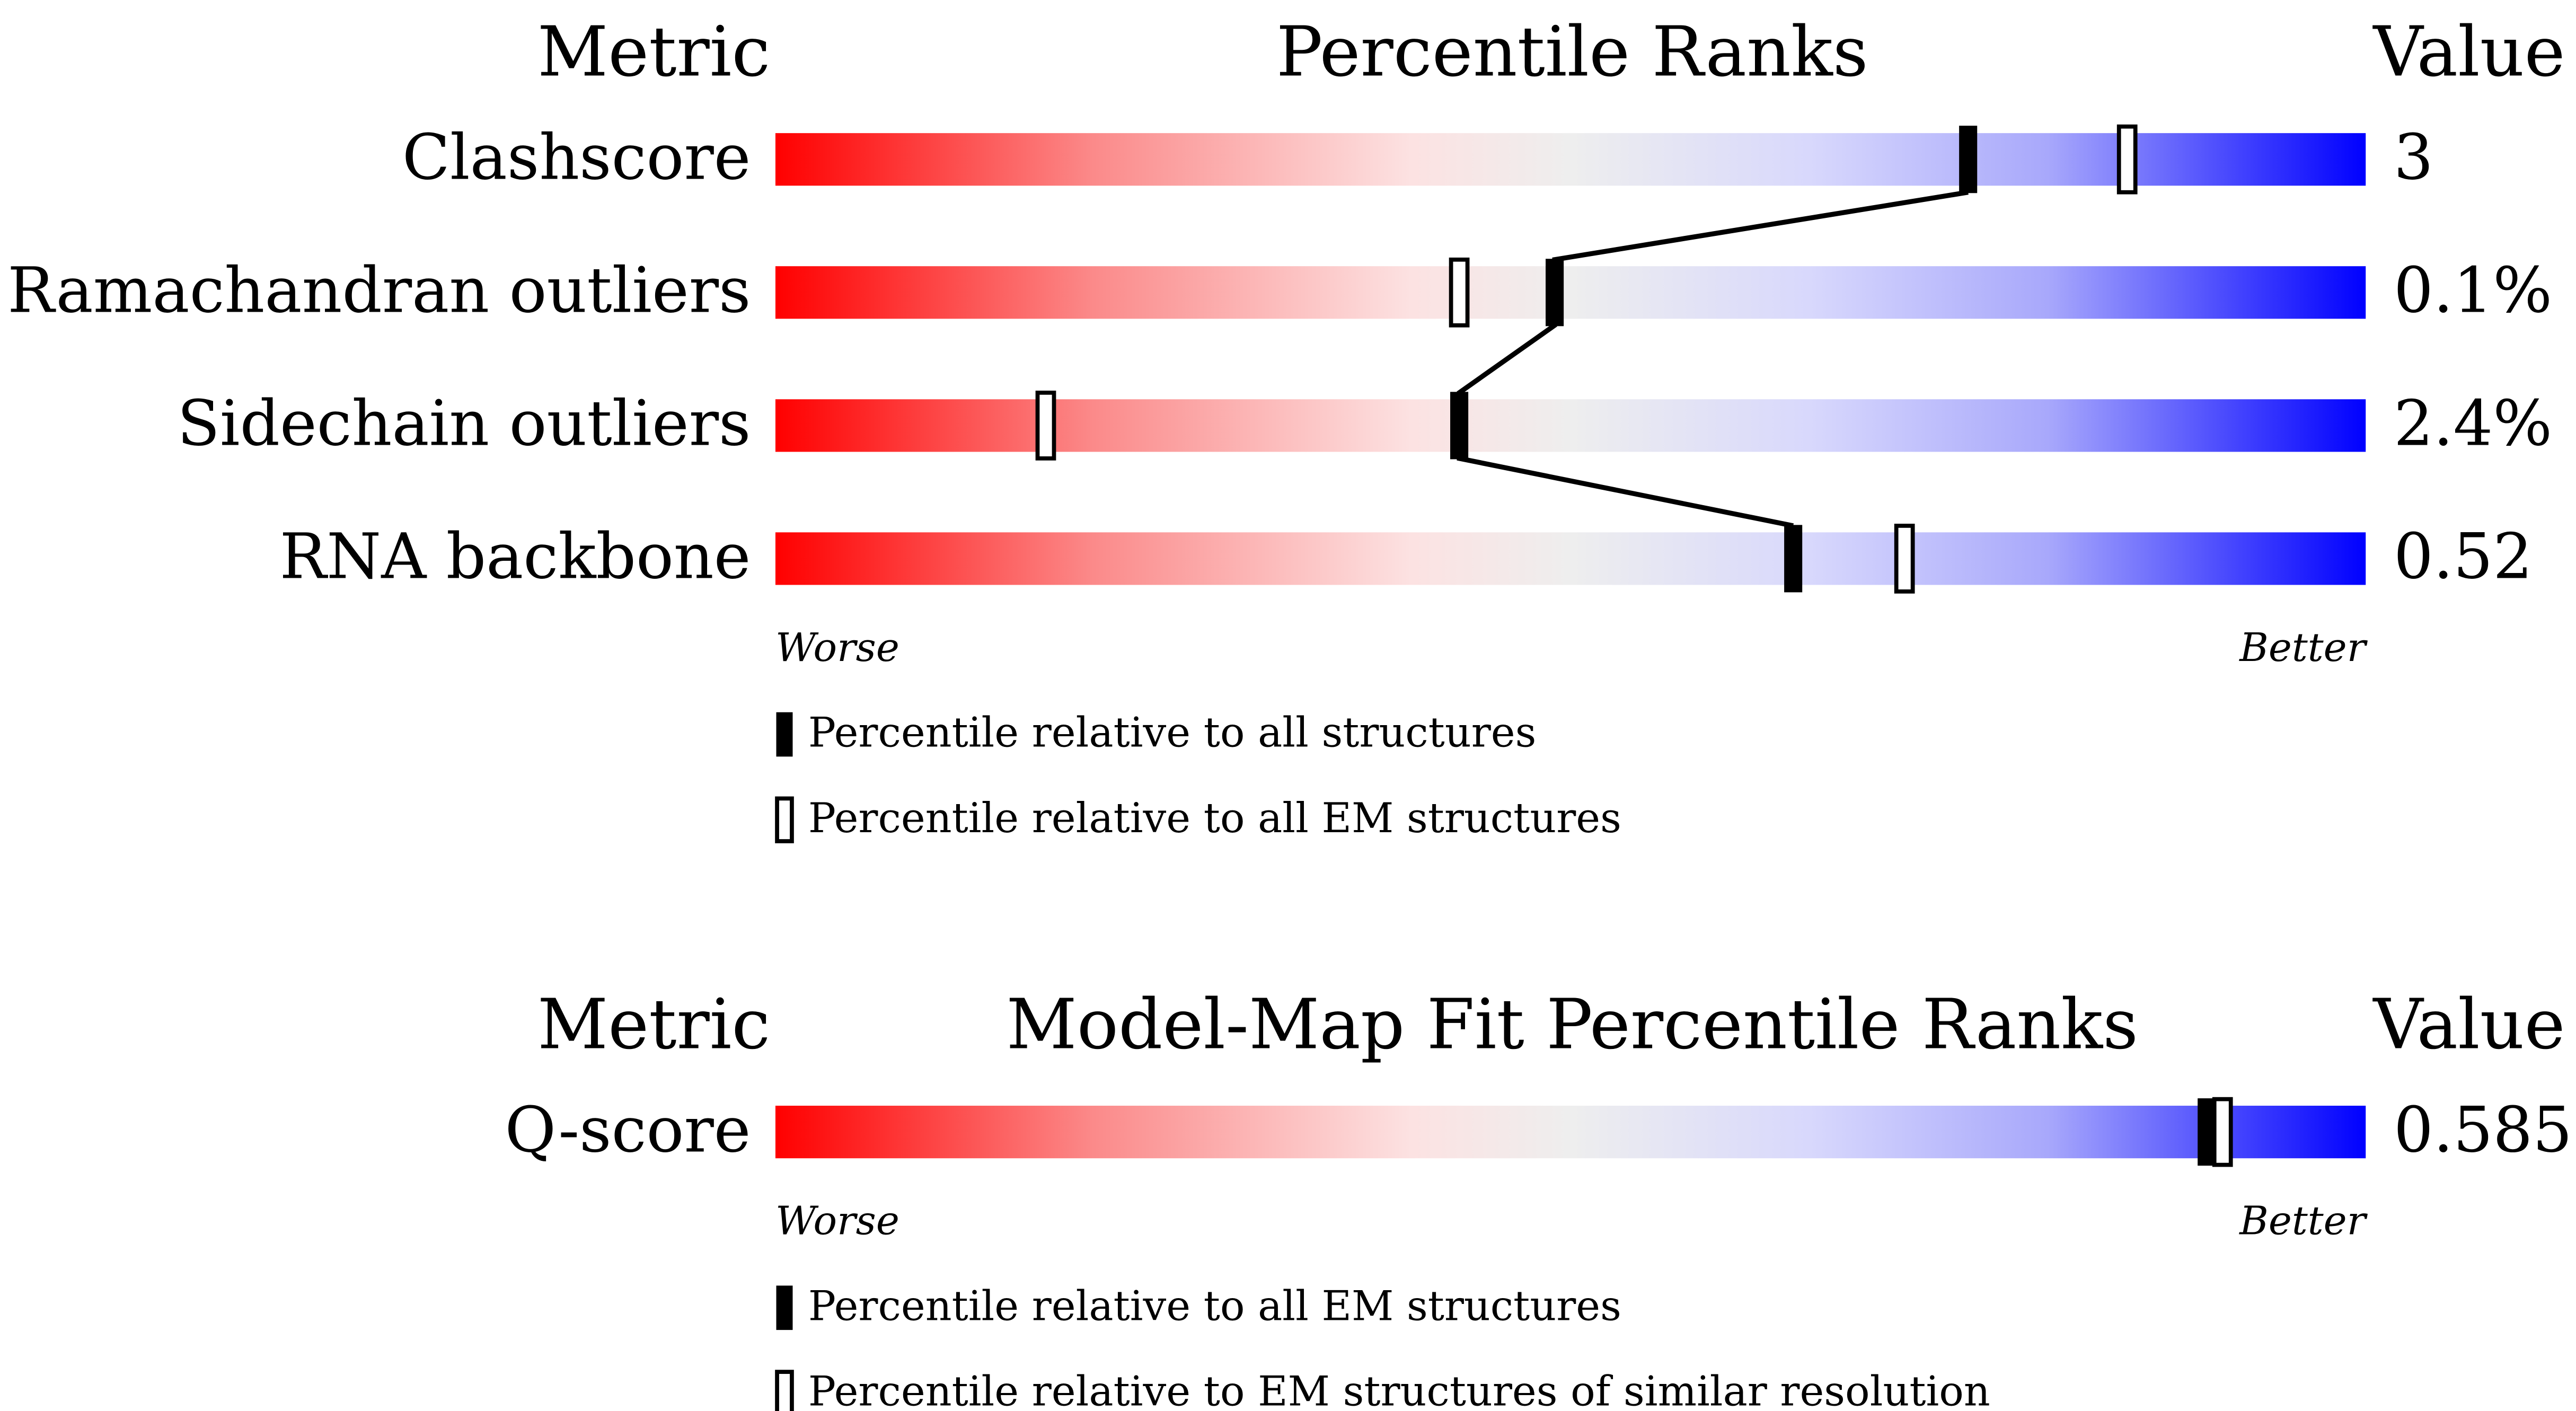 This screenshot has width=2576, height=1411. I want to click on metric-label: Sidechain outliers, so click(464, 423).